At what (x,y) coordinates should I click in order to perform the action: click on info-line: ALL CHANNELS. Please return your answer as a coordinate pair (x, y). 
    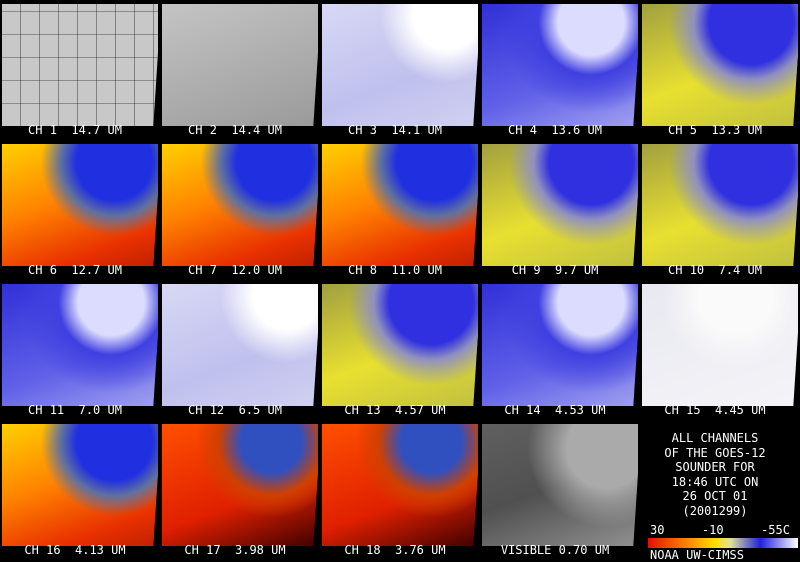
    Looking at the image, I should click on (715, 438).